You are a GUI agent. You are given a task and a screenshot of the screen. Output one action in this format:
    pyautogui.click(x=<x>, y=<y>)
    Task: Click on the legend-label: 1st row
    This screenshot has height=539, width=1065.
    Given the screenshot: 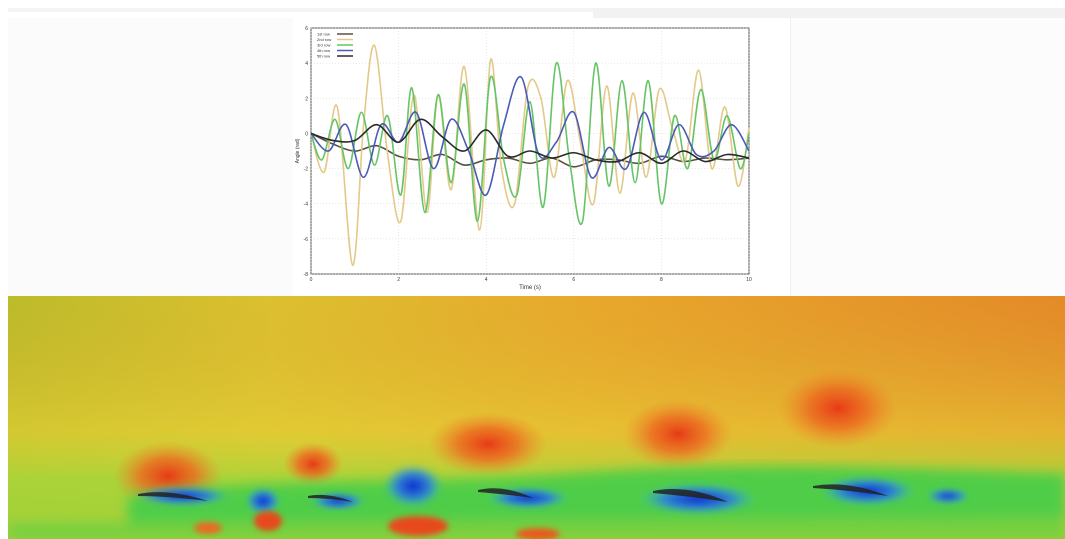 What is the action you would take?
    pyautogui.click(x=323, y=34)
    